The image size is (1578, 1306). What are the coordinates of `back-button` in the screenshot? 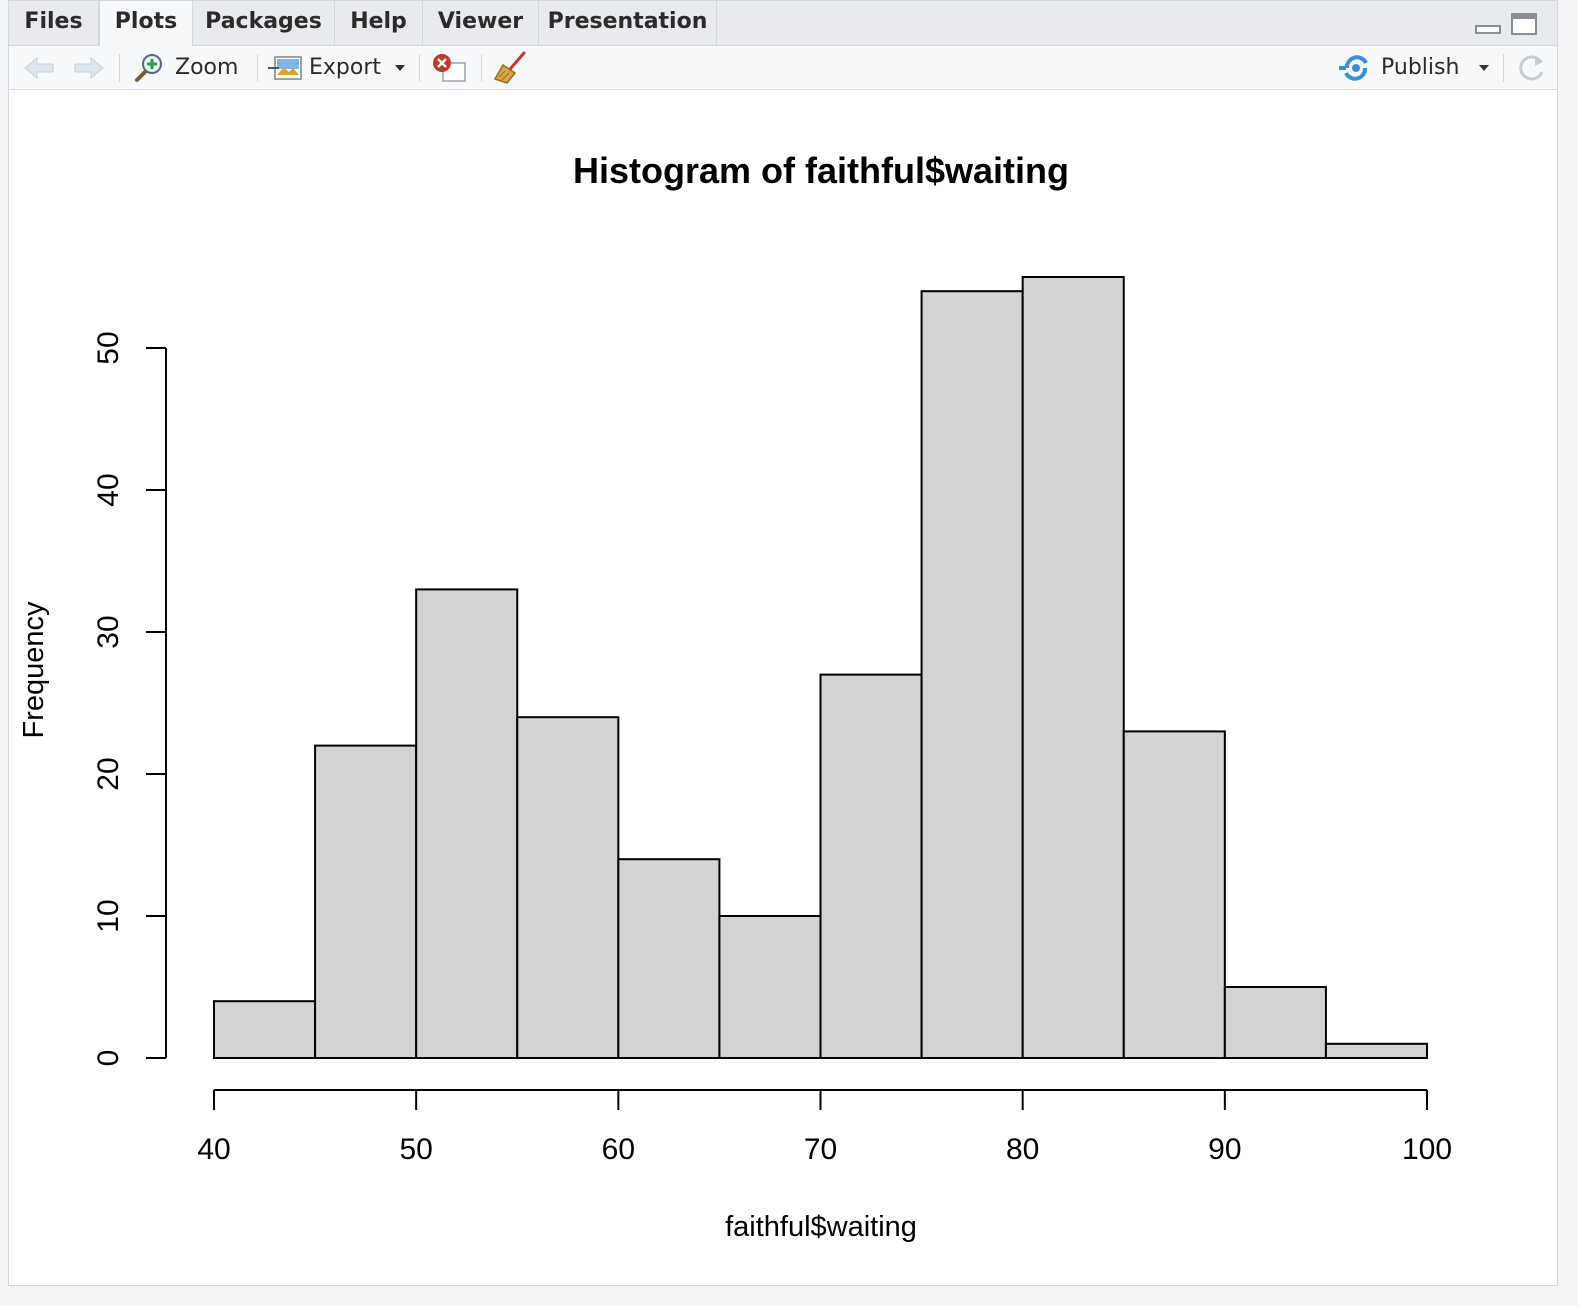 It's located at (39, 67).